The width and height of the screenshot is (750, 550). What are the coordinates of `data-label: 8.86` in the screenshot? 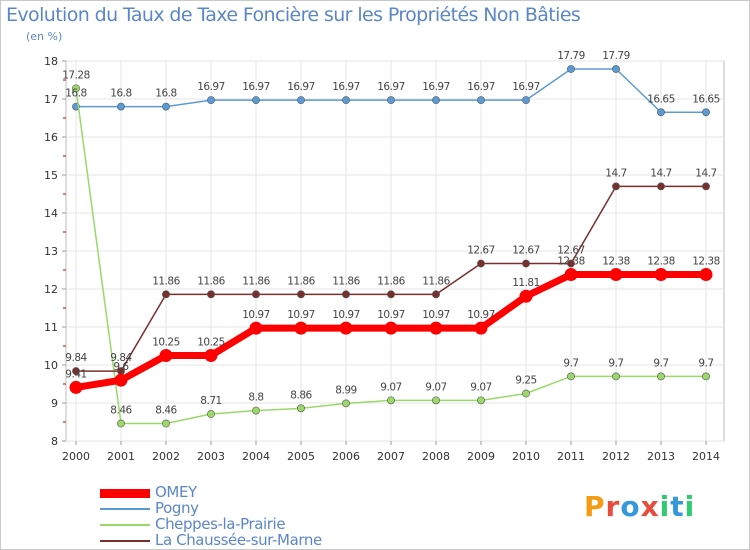 It's located at (301, 395).